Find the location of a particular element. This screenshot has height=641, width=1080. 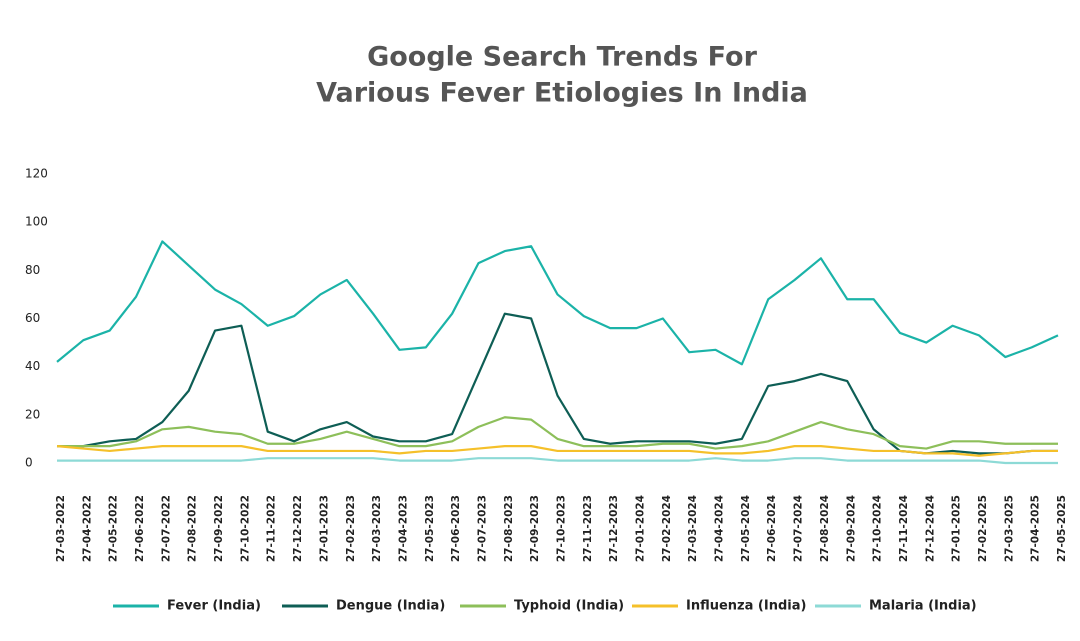

y-tick-label: 60 is located at coordinates (32, 318).